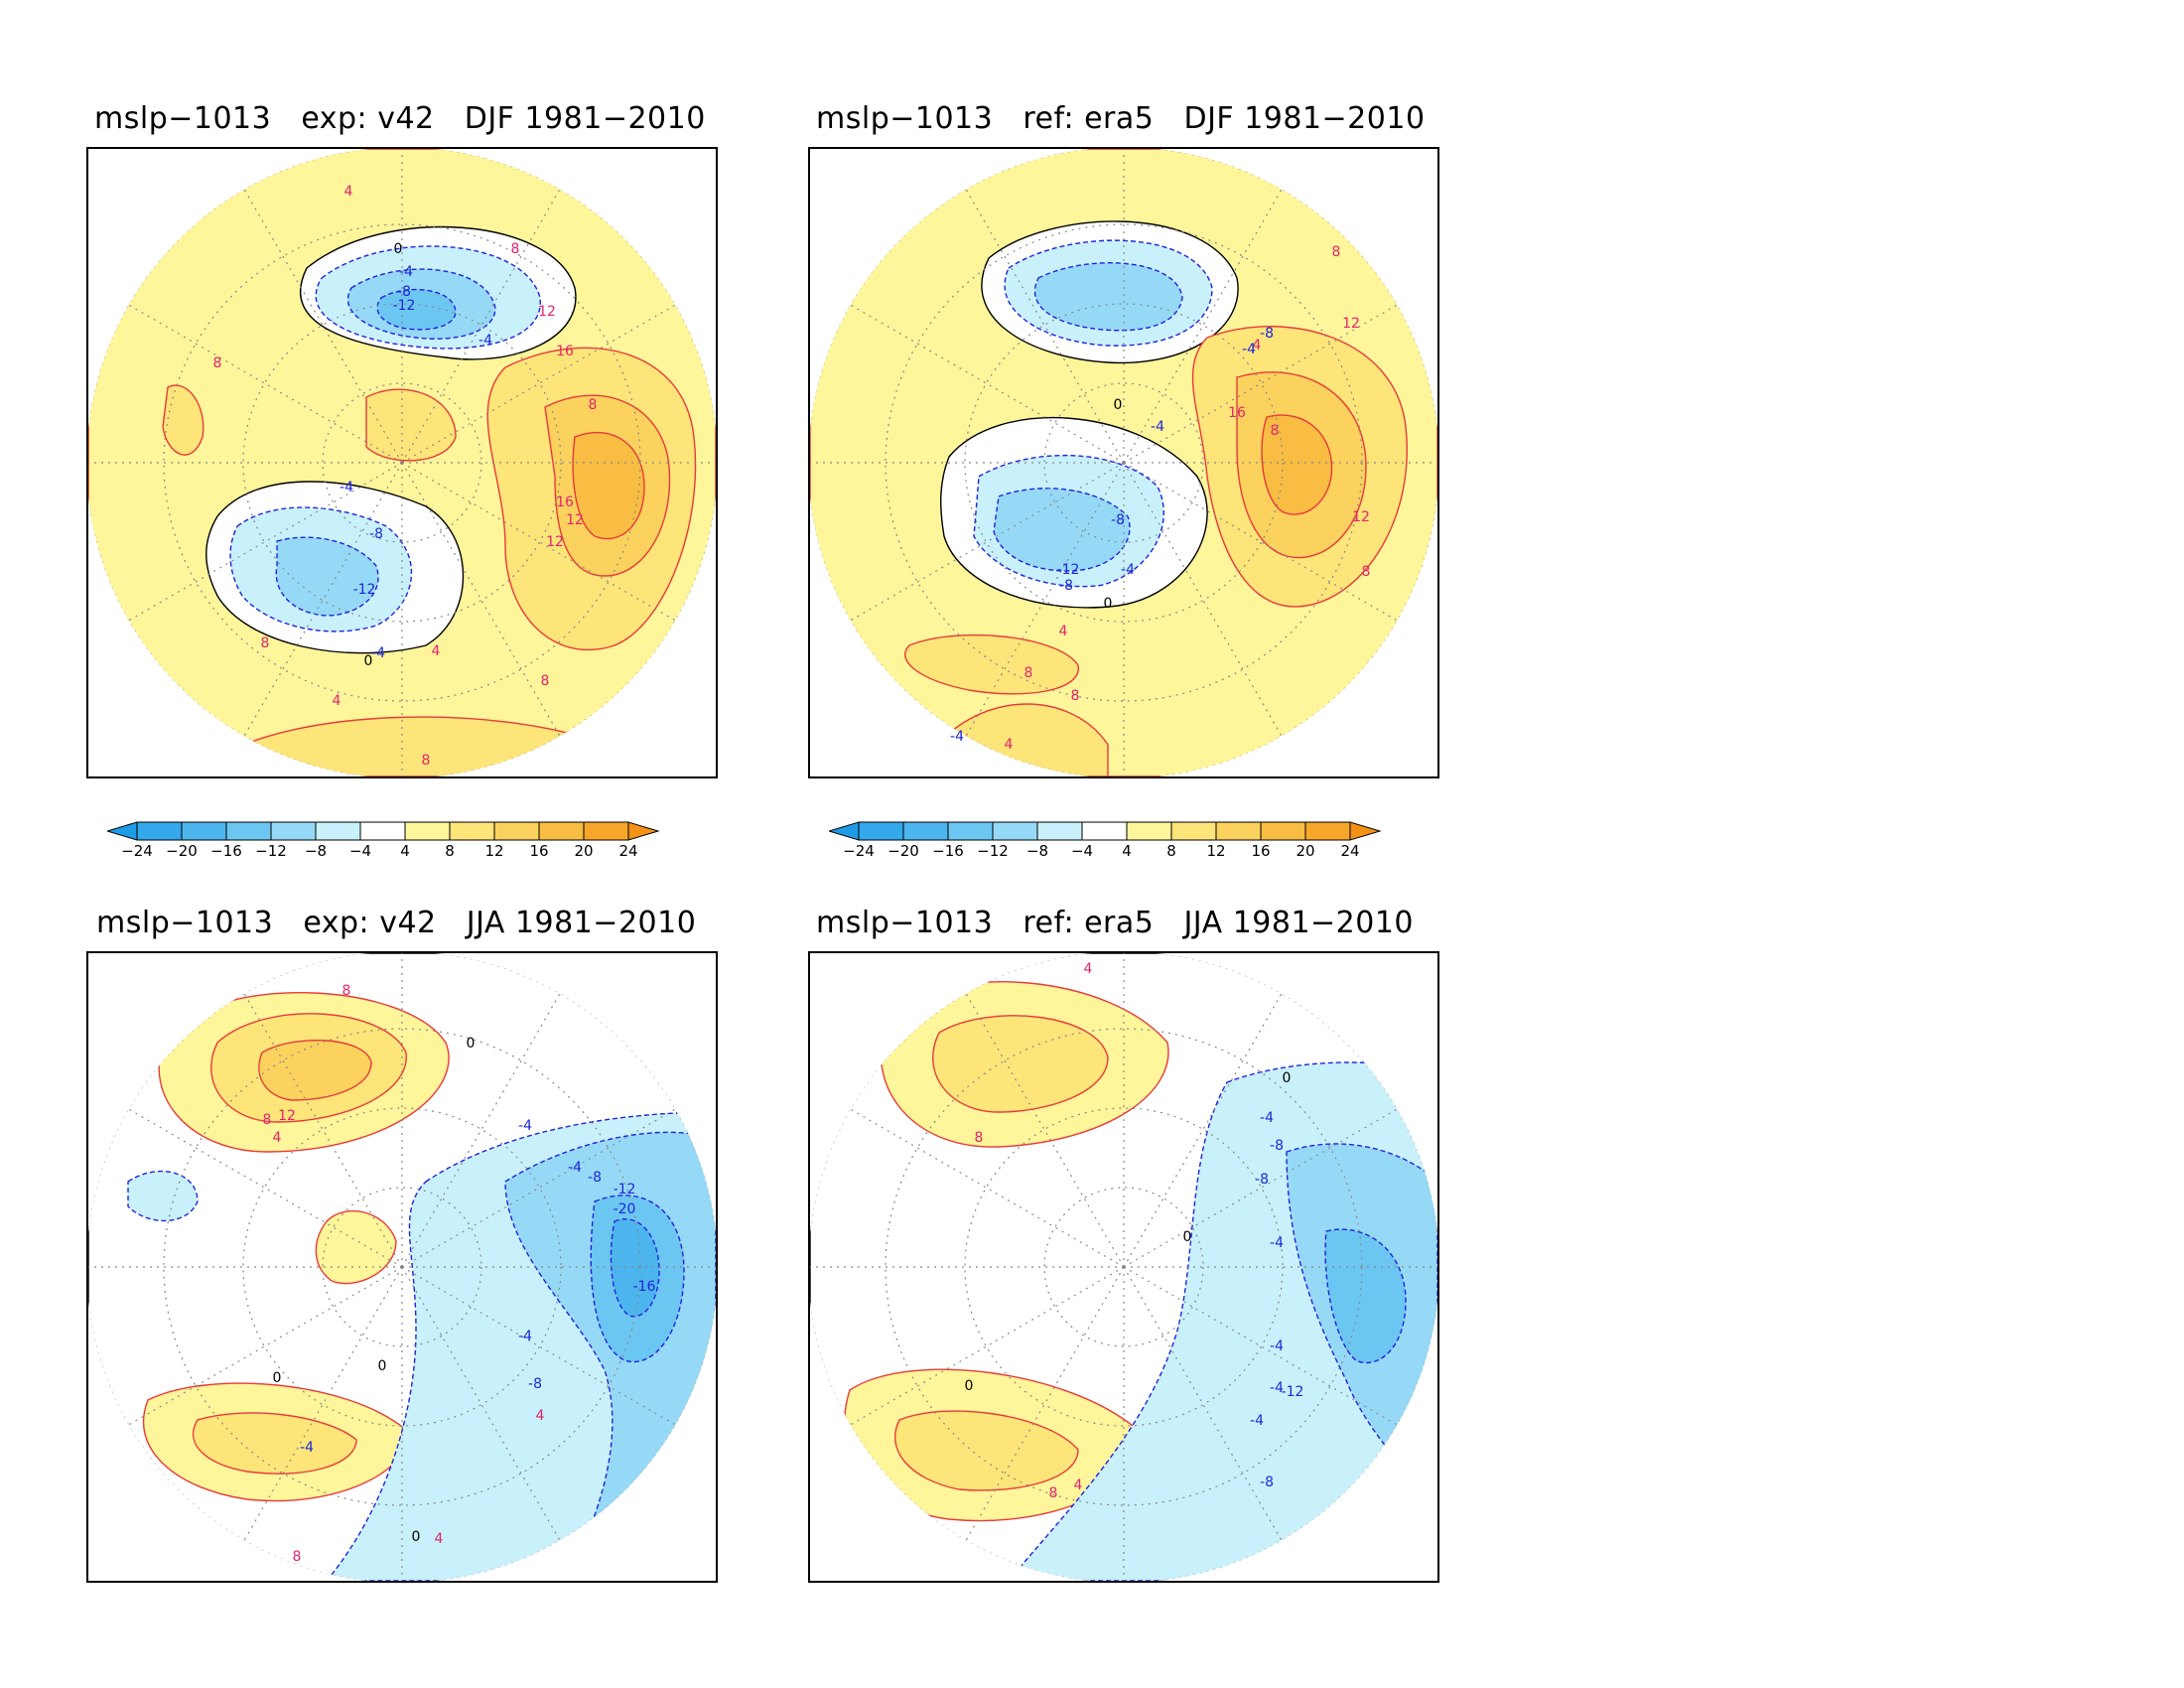  What do you see at coordinates (1260, 851) in the screenshot?
I see `colorbar-tick-label: 16` at bounding box center [1260, 851].